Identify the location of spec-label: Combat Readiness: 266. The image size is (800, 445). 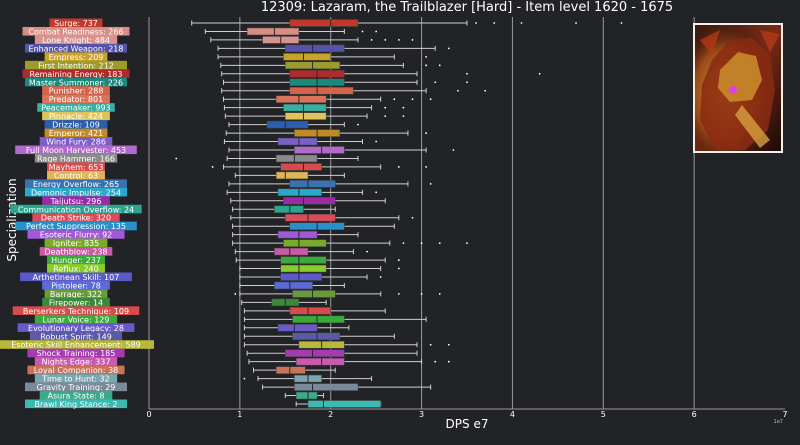
(75, 31).